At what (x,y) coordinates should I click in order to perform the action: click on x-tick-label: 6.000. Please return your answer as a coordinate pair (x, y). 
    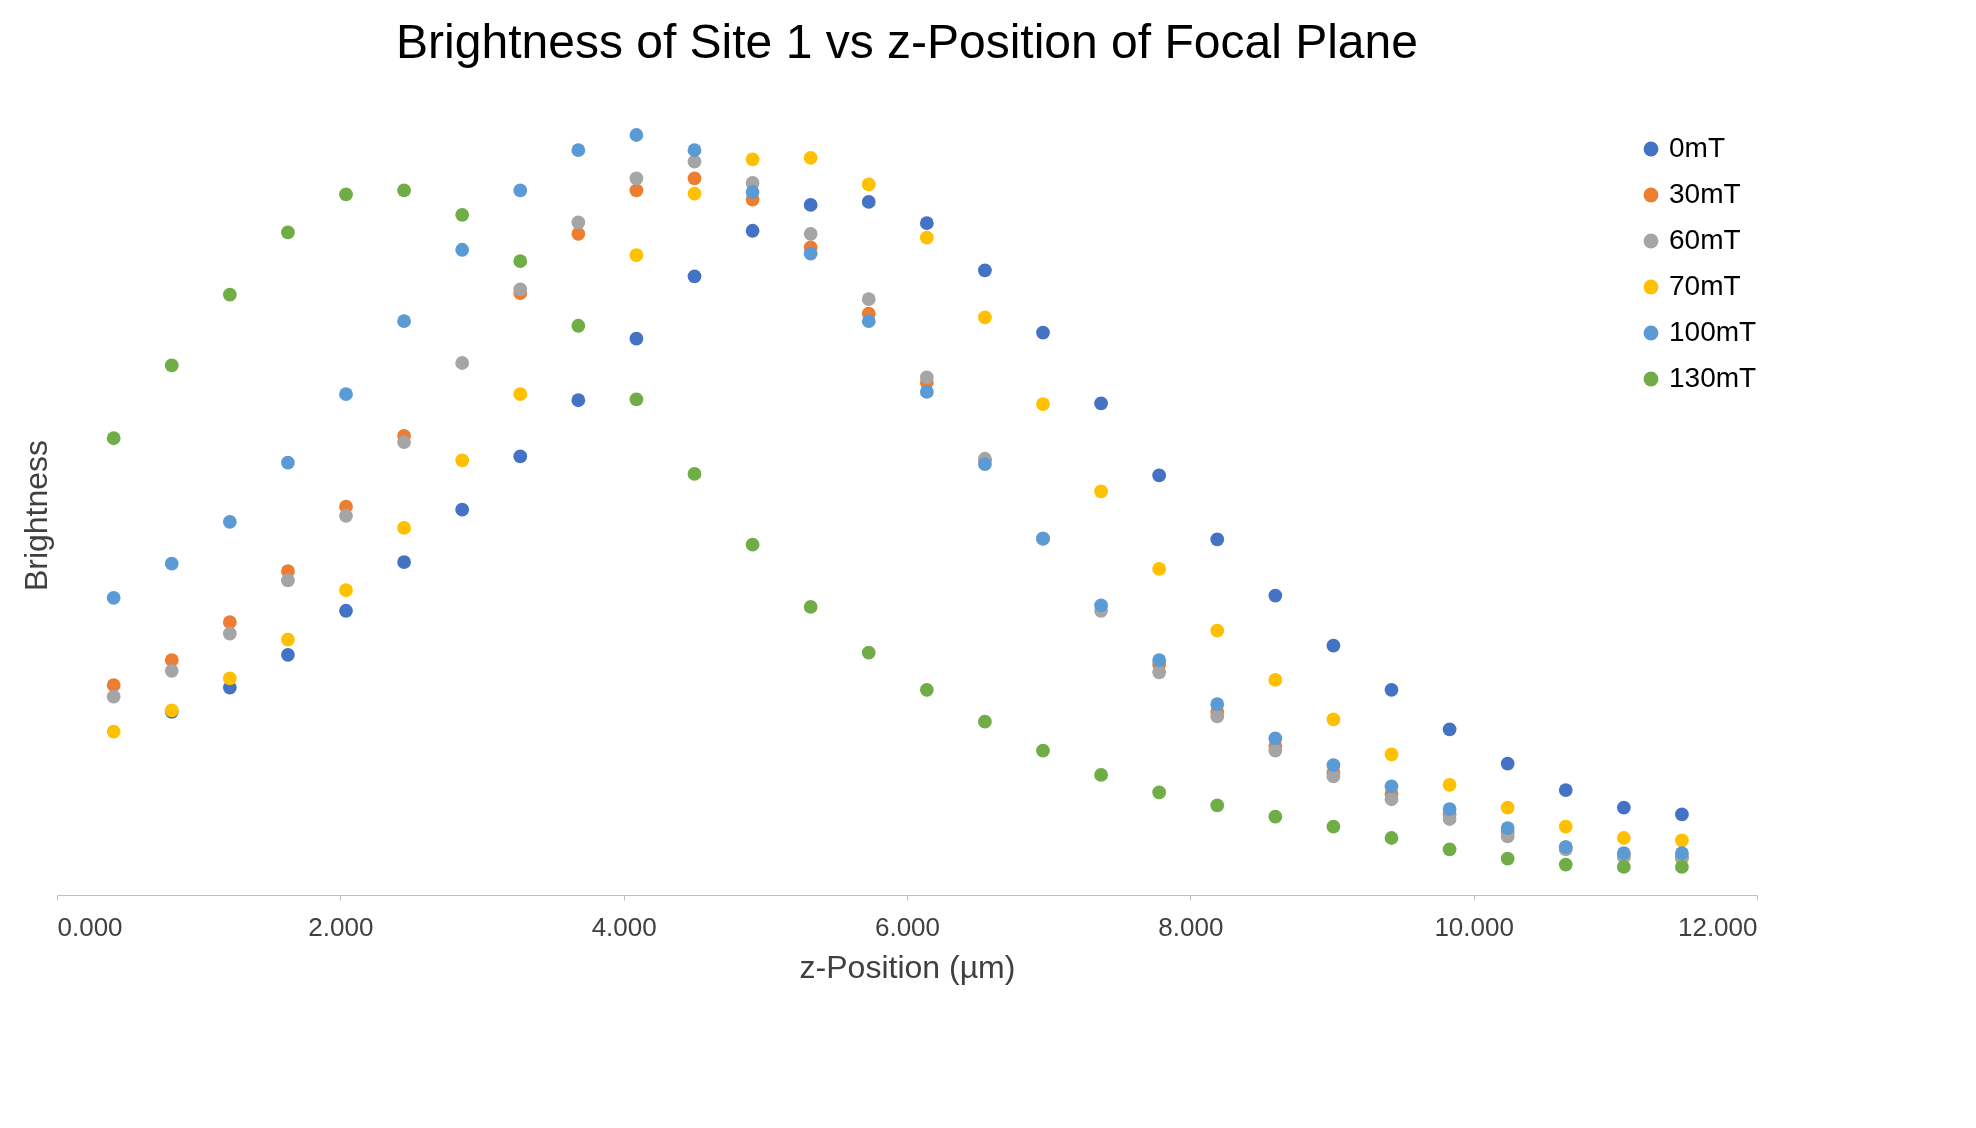
    Looking at the image, I should click on (907, 926).